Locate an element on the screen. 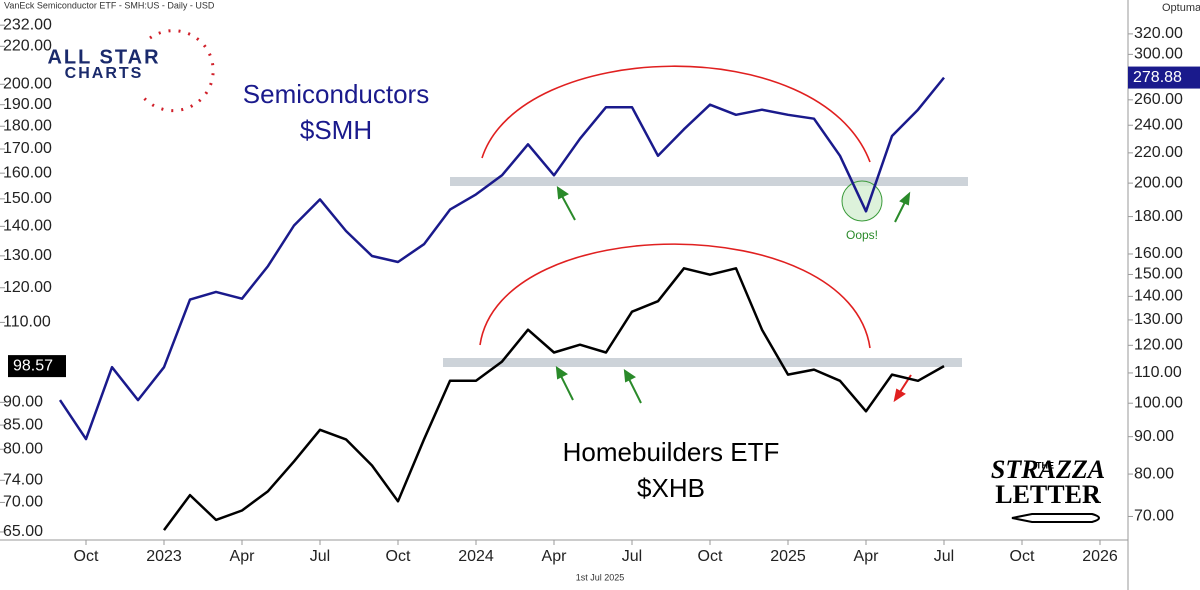 The height and width of the screenshot is (590, 1200). footer: 1st Jul 2025 is located at coordinates (600, 577).